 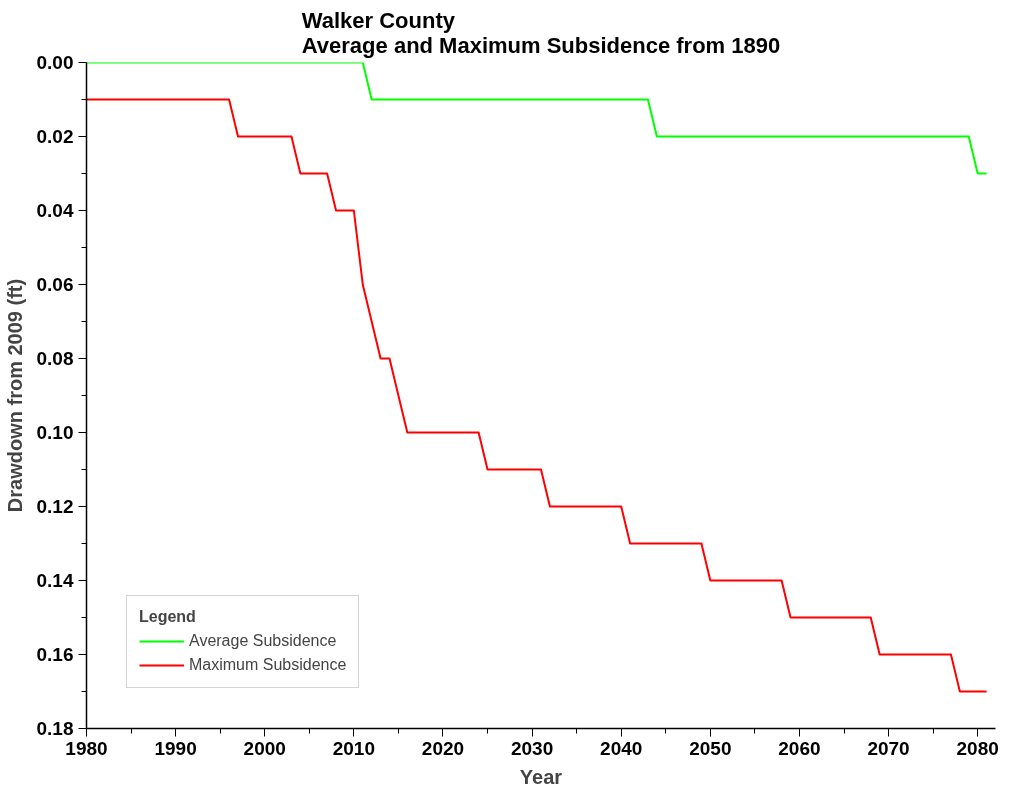 What do you see at coordinates (168, 617) in the screenshot?
I see `legend-title: Legend` at bounding box center [168, 617].